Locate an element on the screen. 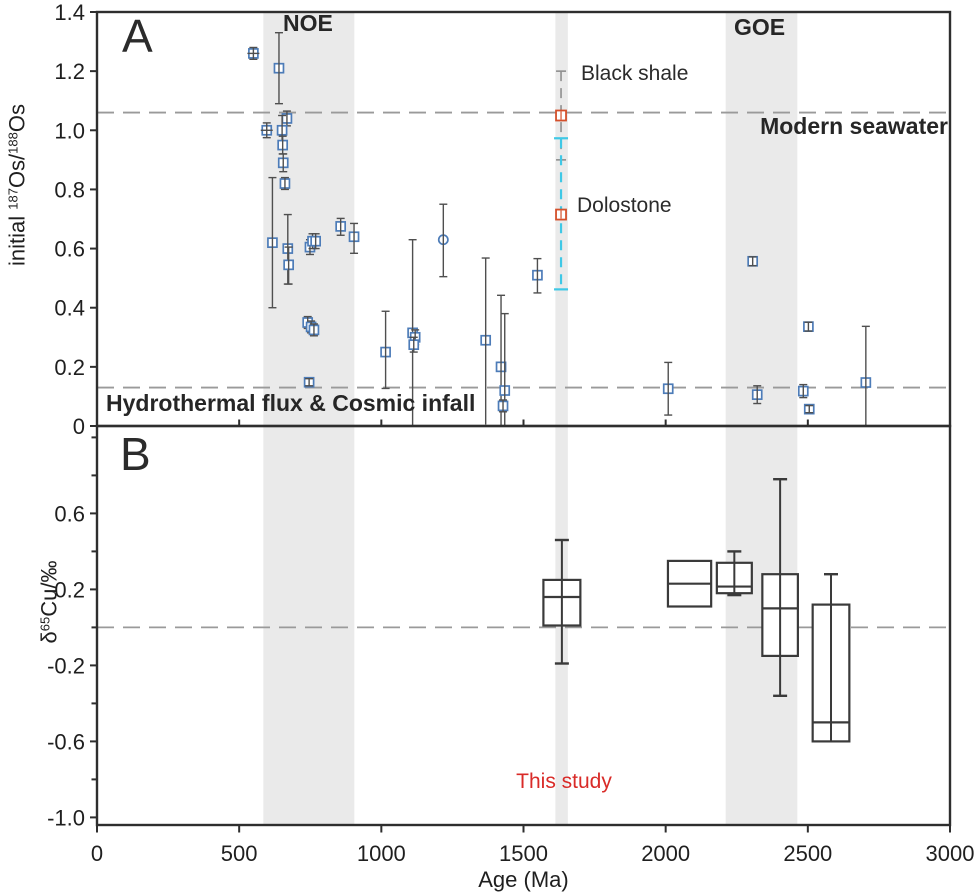  x-axis-title: Age (Ma) is located at coordinates (523, 879).